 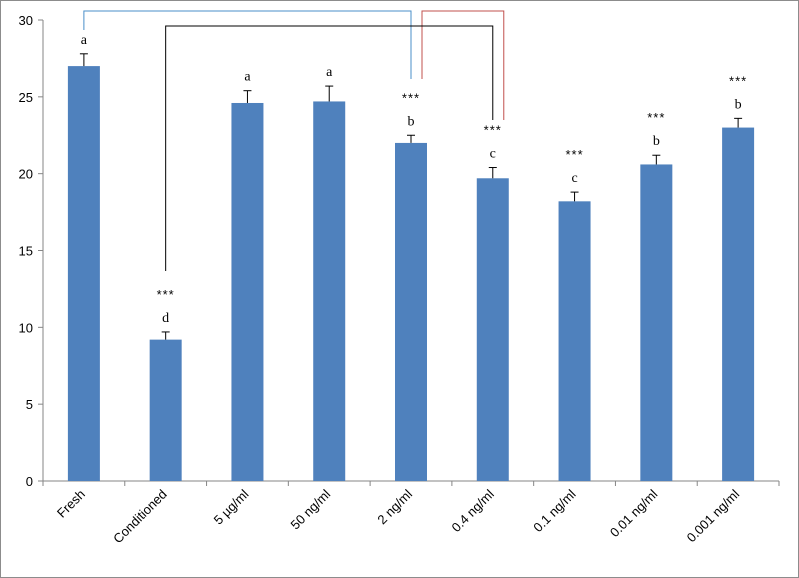 What do you see at coordinates (140, 517) in the screenshot?
I see `category-label: Conditioned` at bounding box center [140, 517].